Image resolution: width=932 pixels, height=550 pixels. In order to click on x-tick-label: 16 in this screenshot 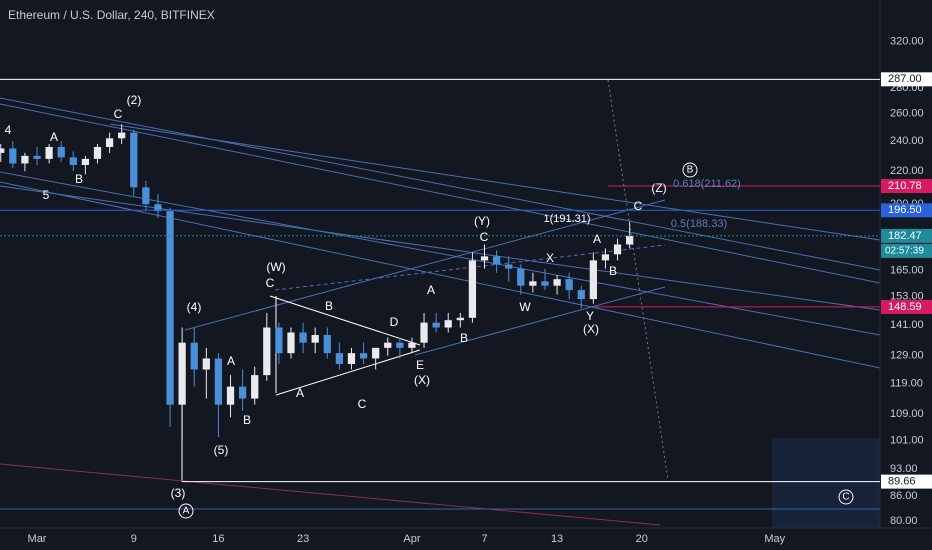, I will do `click(218, 539)`.